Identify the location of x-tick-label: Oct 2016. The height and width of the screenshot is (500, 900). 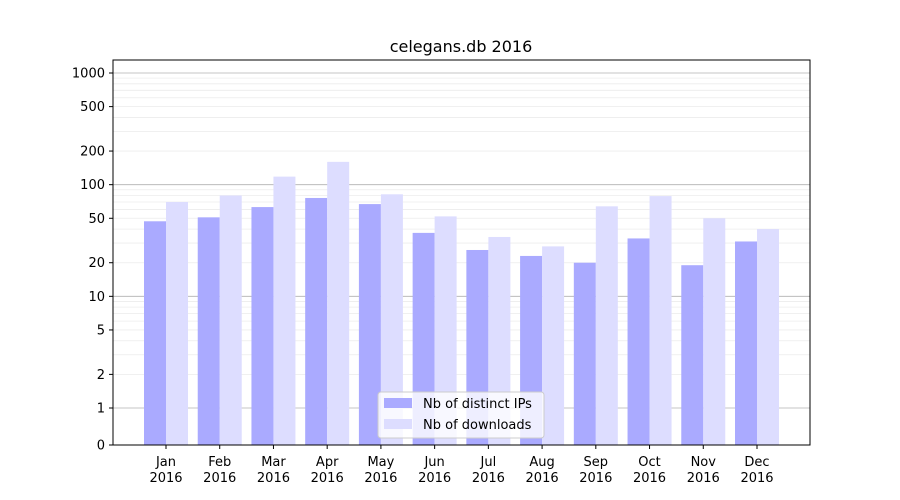
(649, 470).